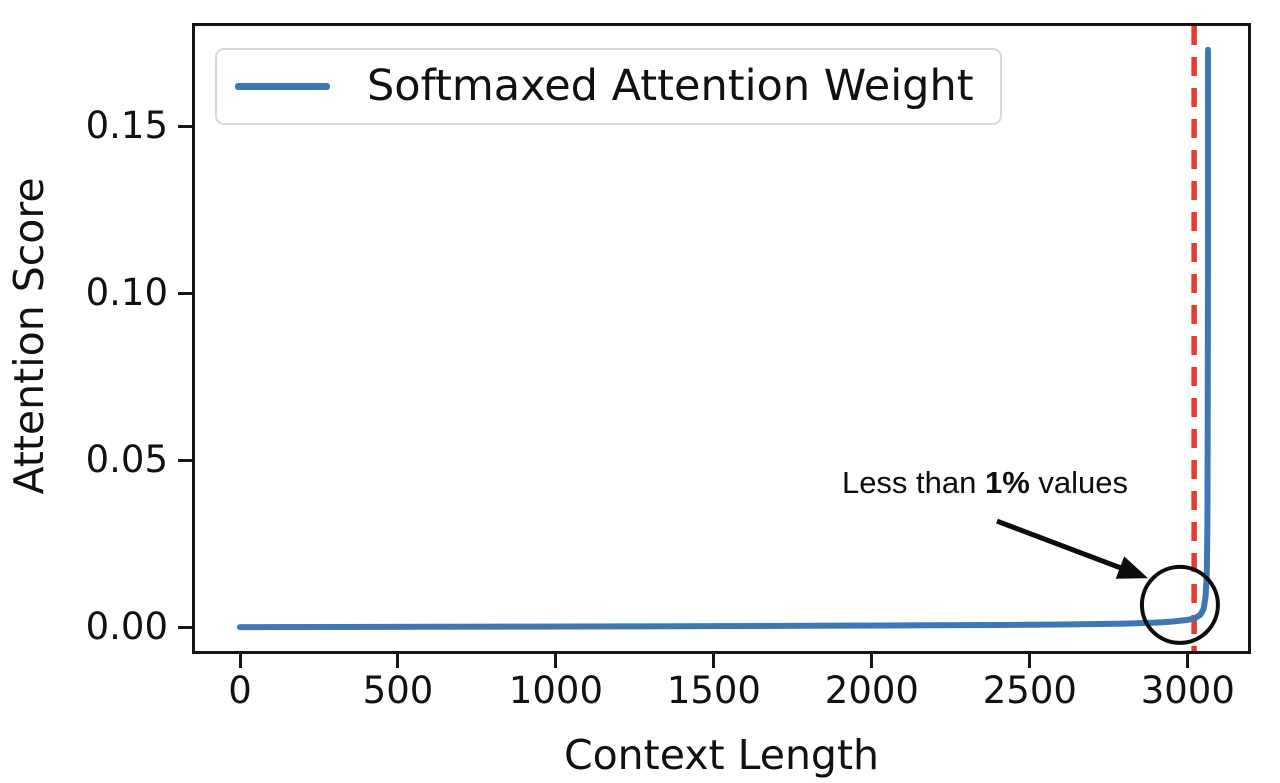 This screenshot has height=783, width=1280. Describe the element at coordinates (1061, 545) in the screenshot. I see `annotation-arrow-shaft` at that location.